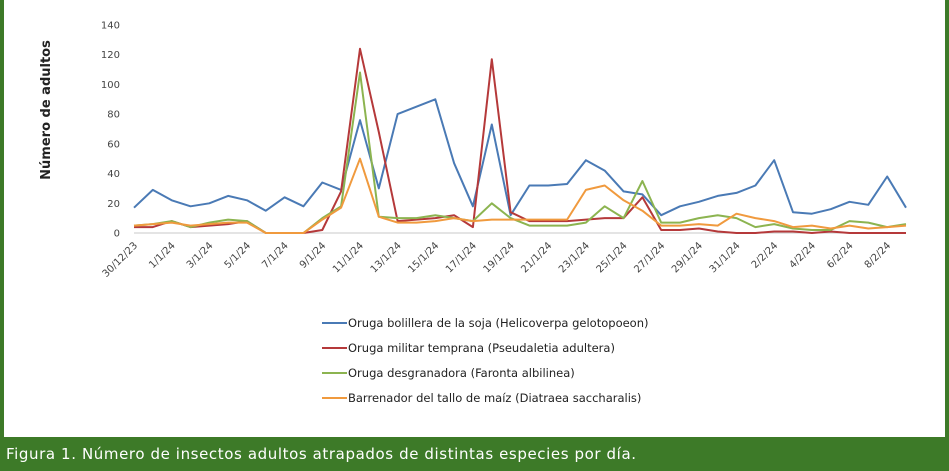 This screenshot has width=949, height=471. I want to click on x-tick-label: 3/1/24, so click(200, 255).